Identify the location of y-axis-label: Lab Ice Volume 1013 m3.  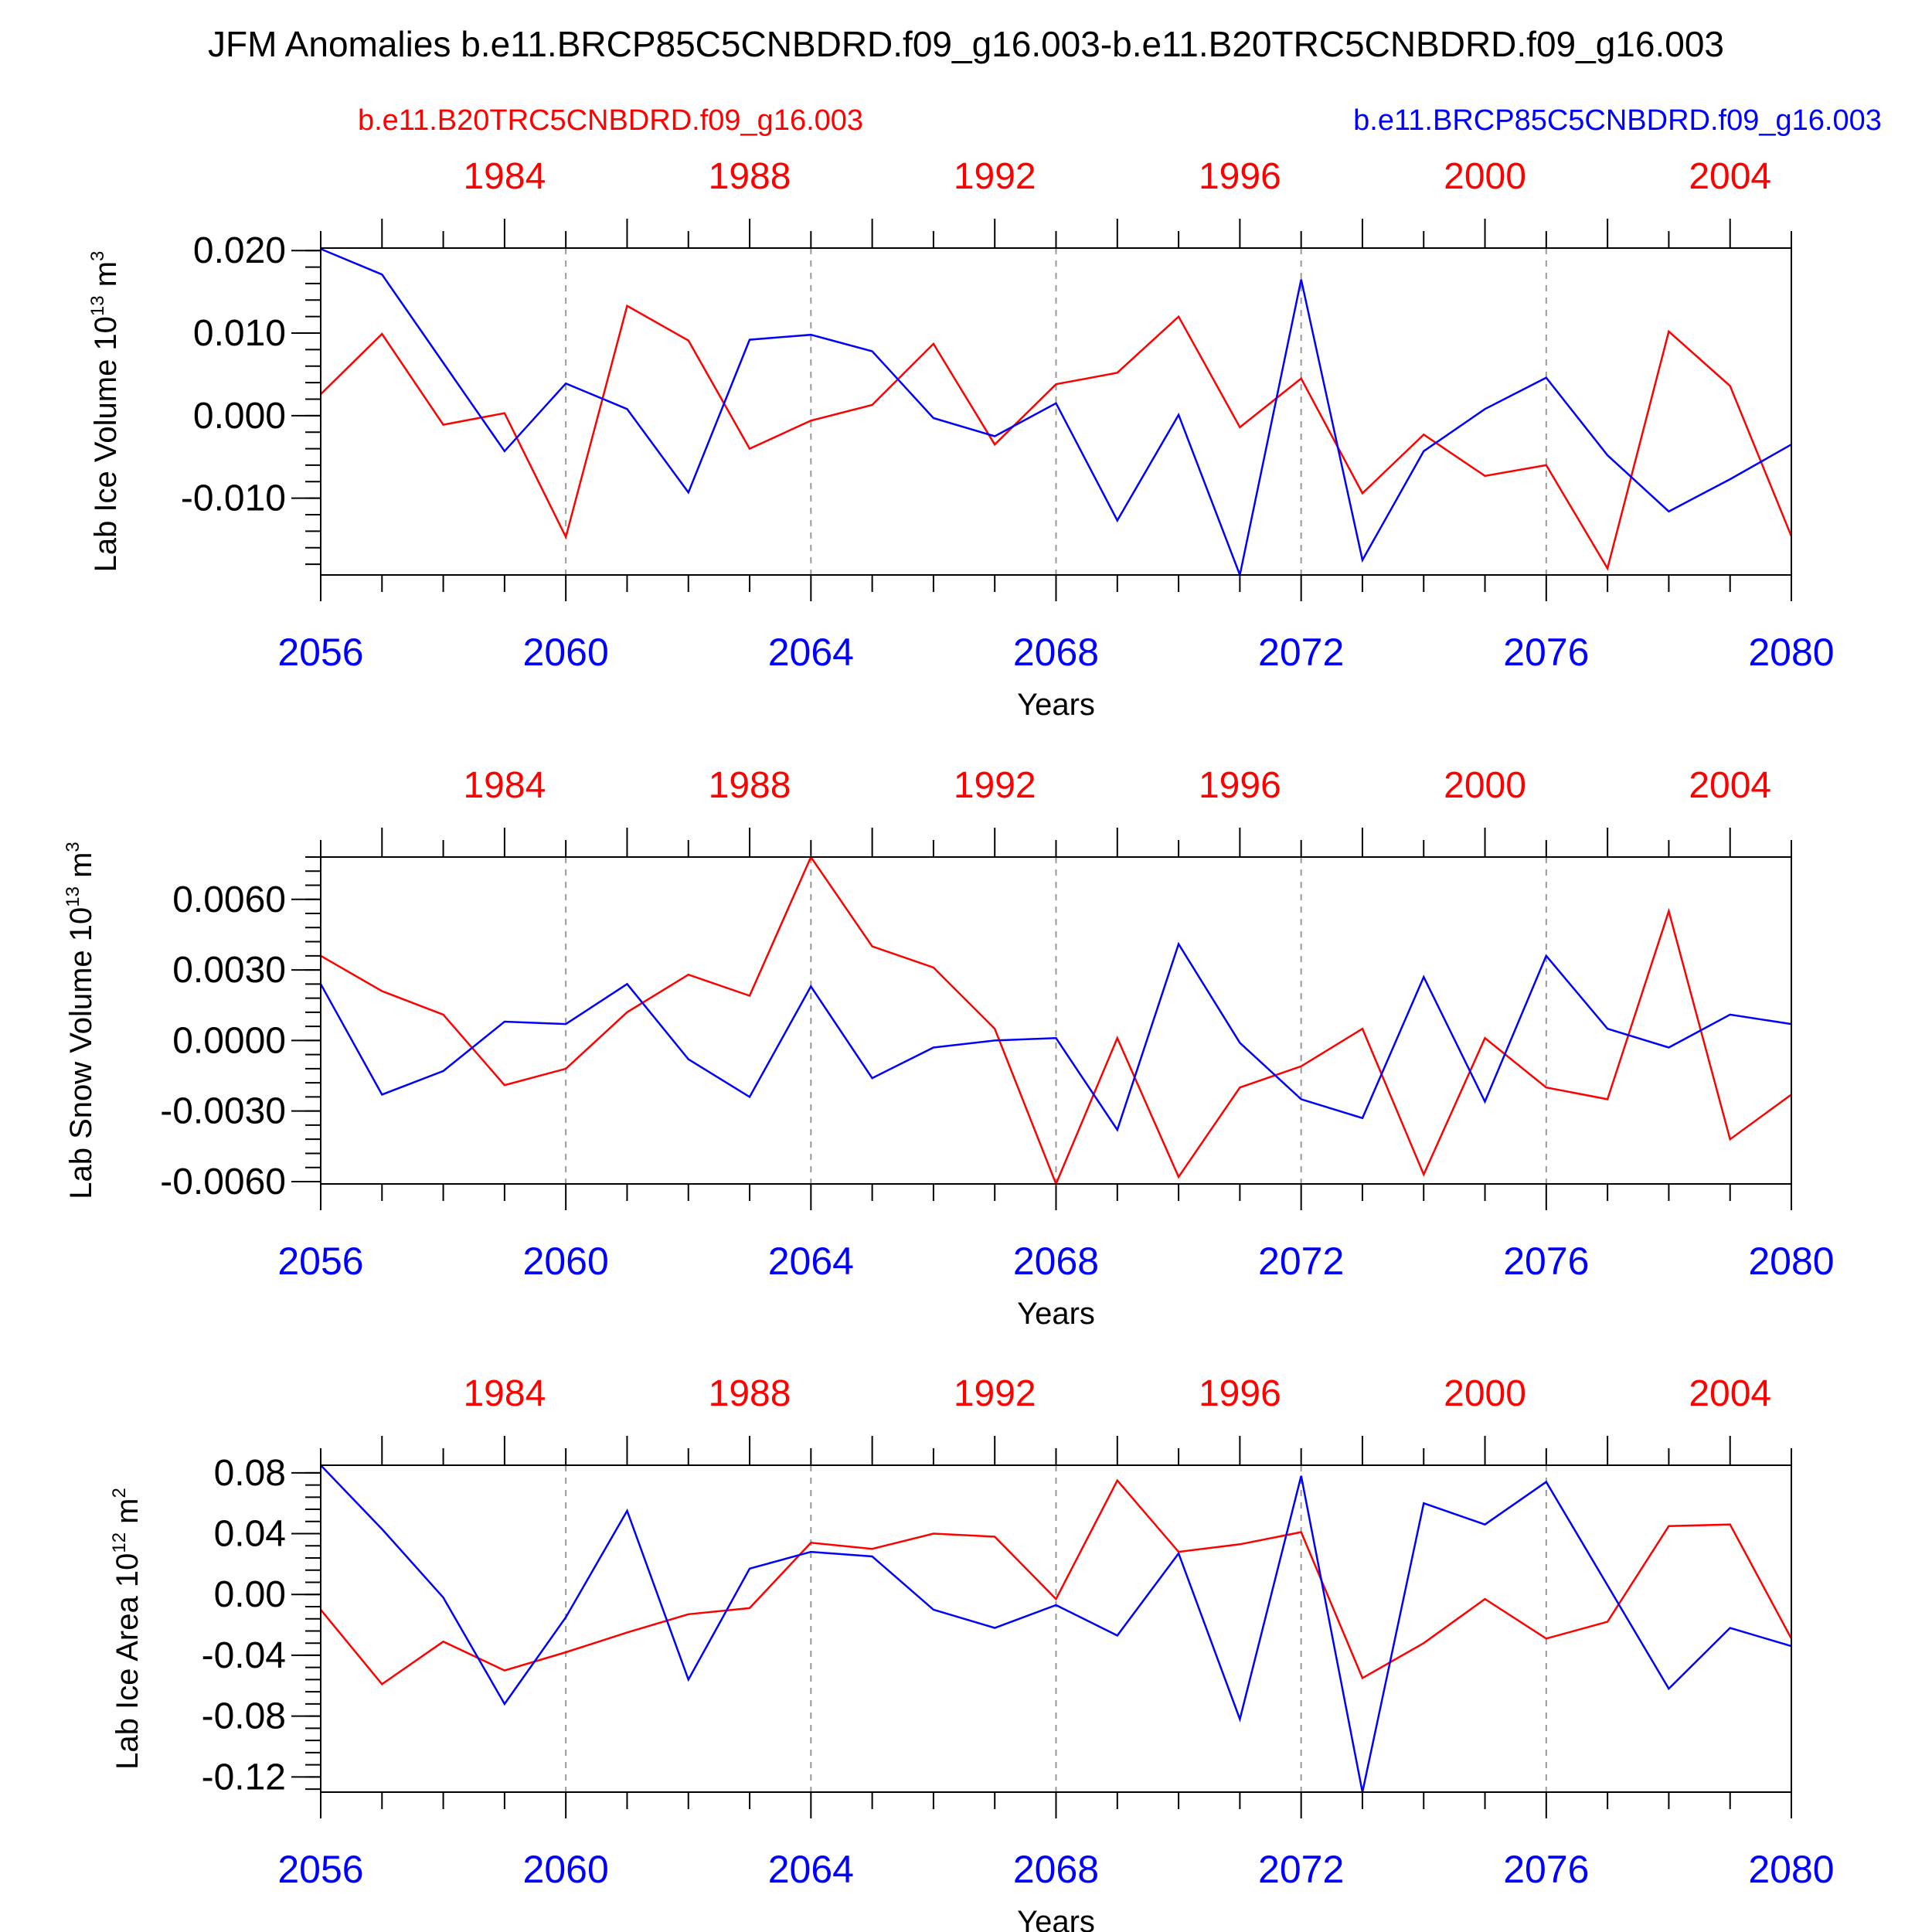
(105, 412).